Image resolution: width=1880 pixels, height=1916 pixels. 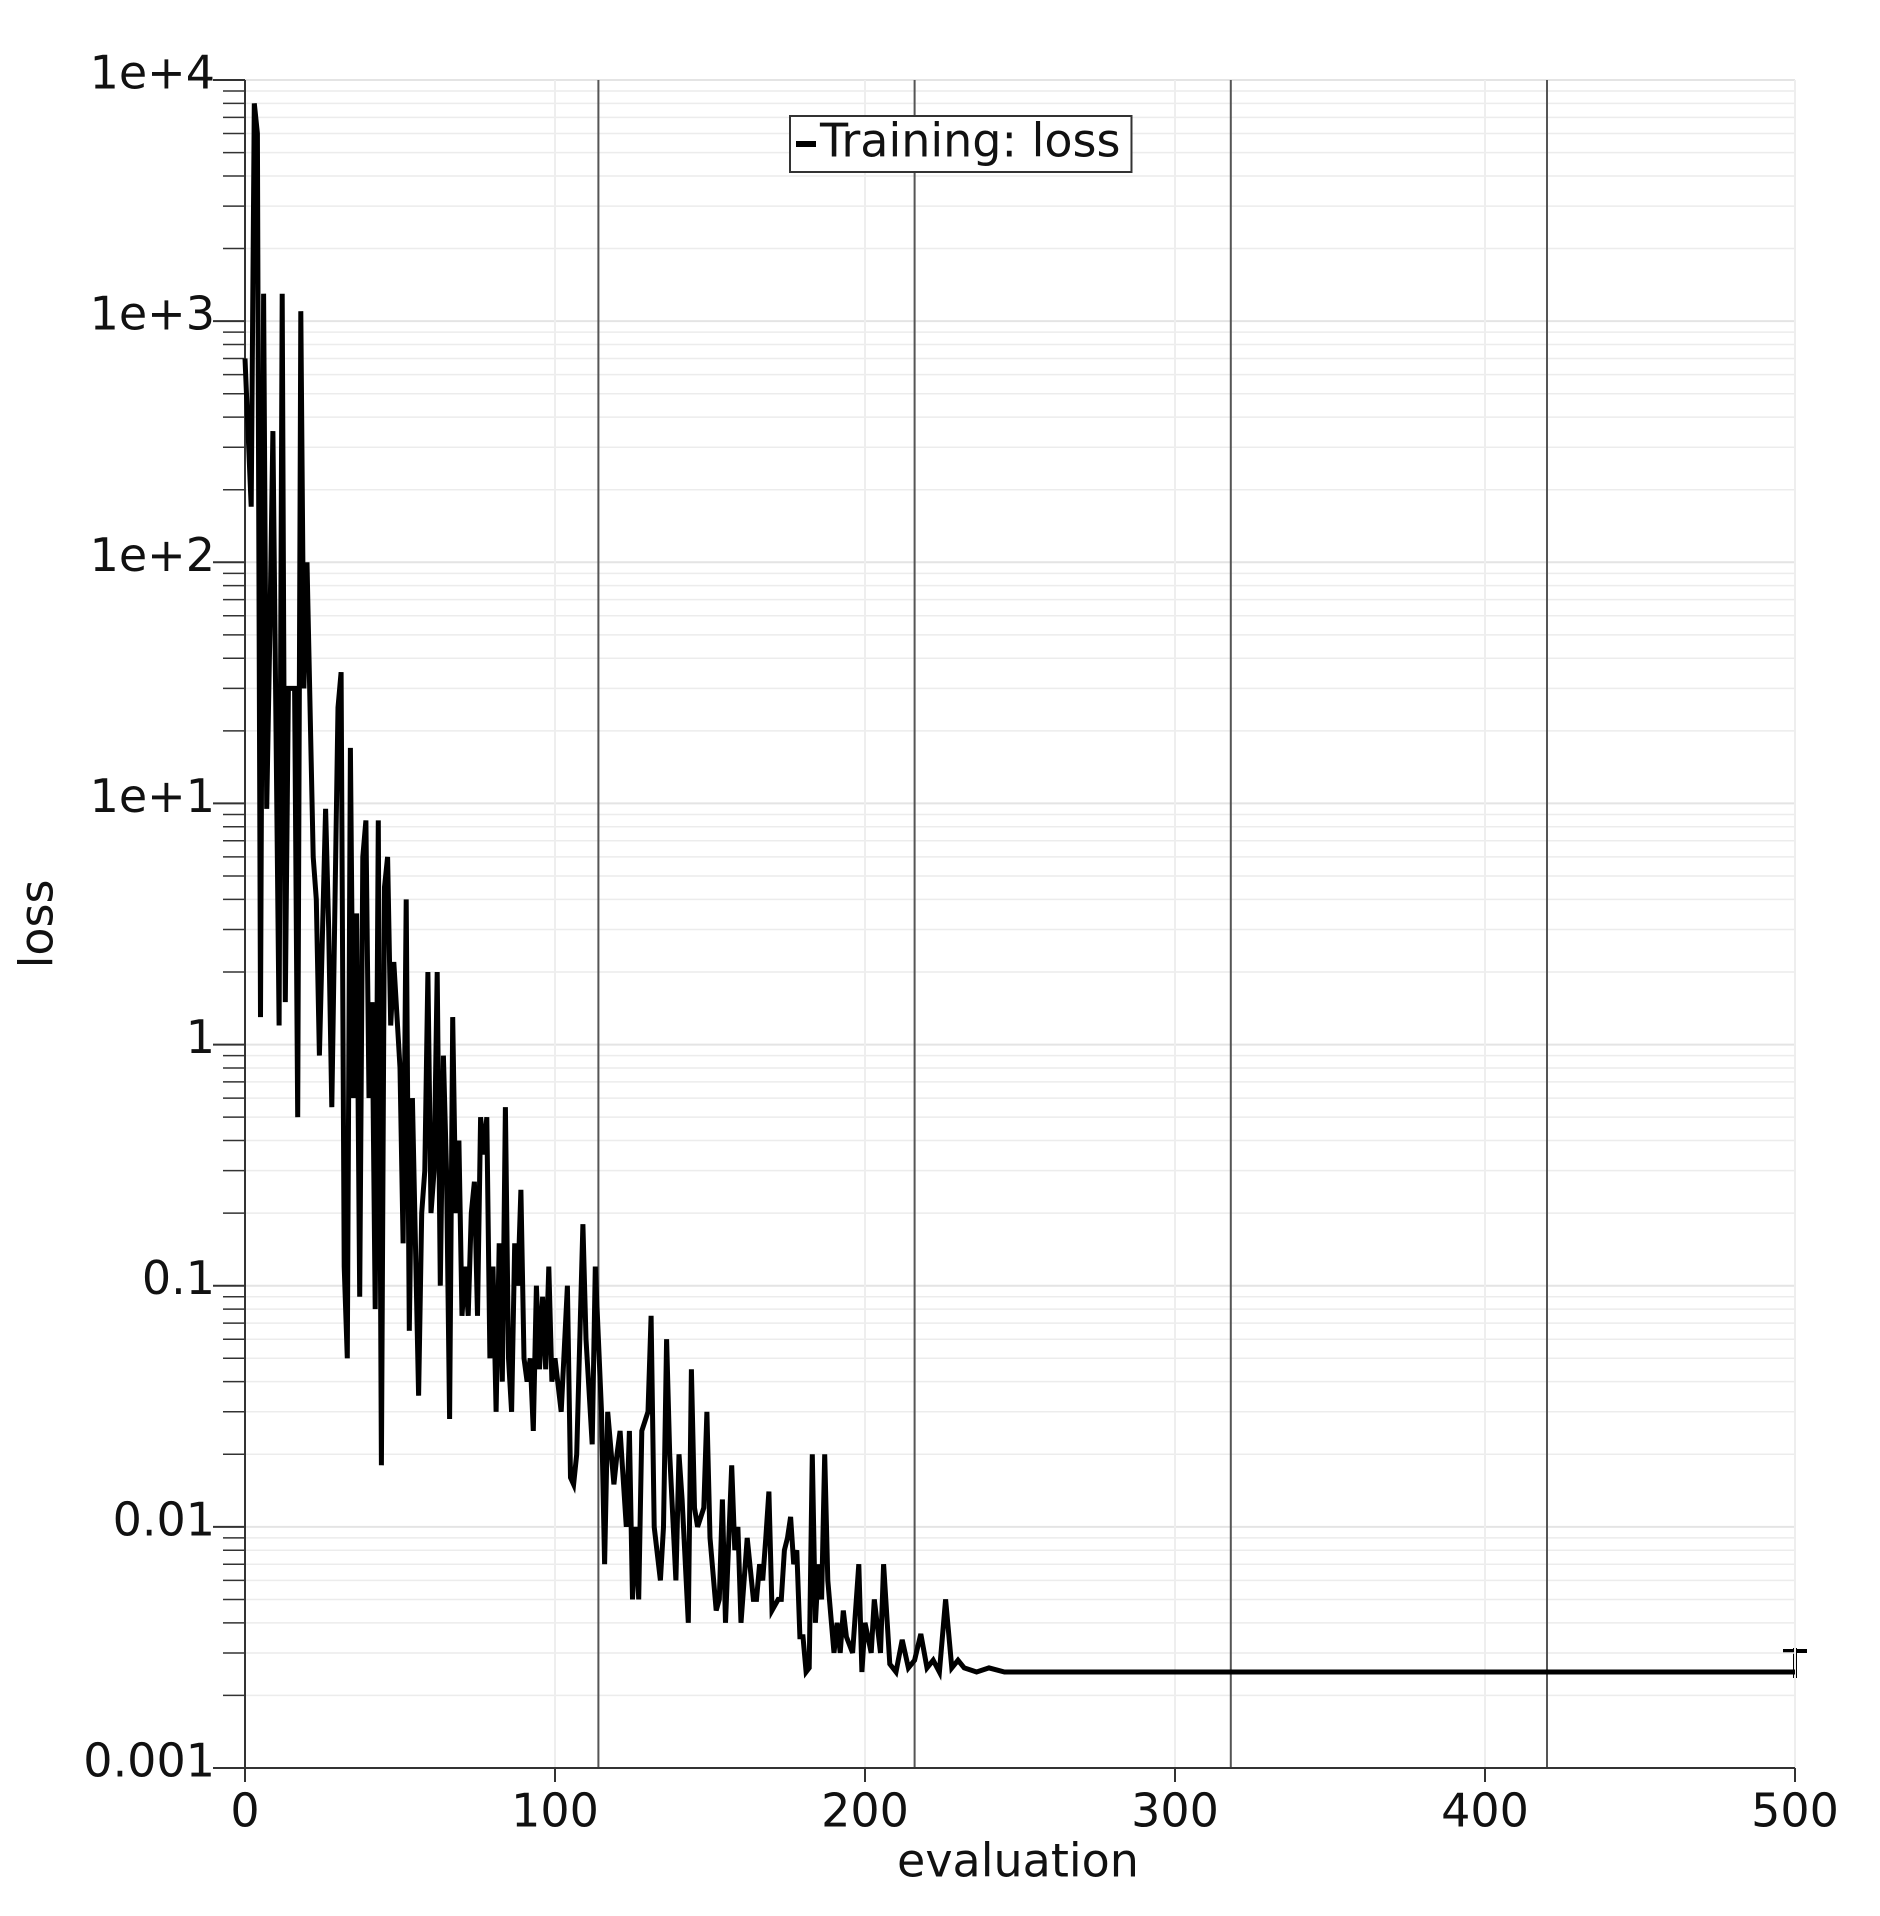 What do you see at coordinates (152, 796) in the screenshot?
I see `y-tick-label: 1e+1` at bounding box center [152, 796].